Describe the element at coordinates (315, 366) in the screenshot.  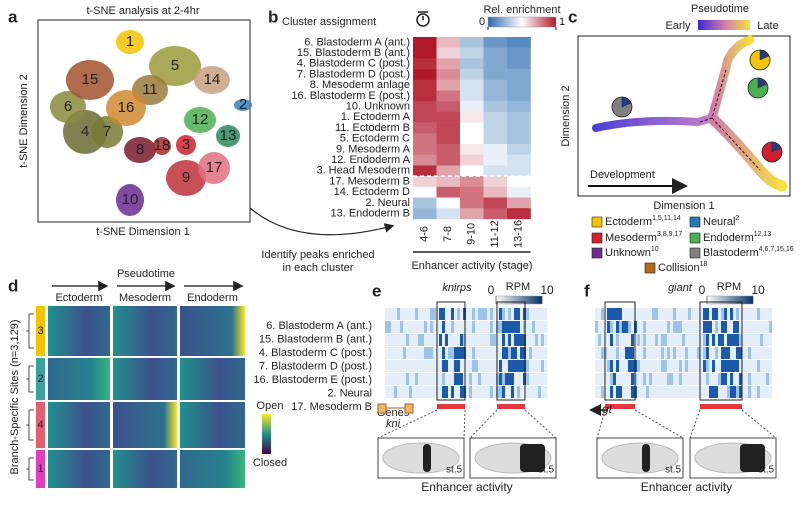
I see `row-label: 7. Blastoderm D (post.)` at that location.